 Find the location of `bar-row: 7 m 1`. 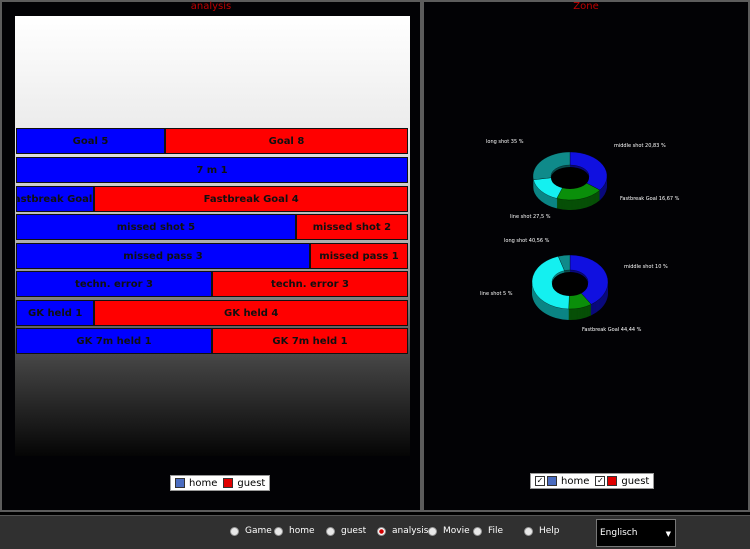

bar-row: 7 m 1 is located at coordinates (212, 170).